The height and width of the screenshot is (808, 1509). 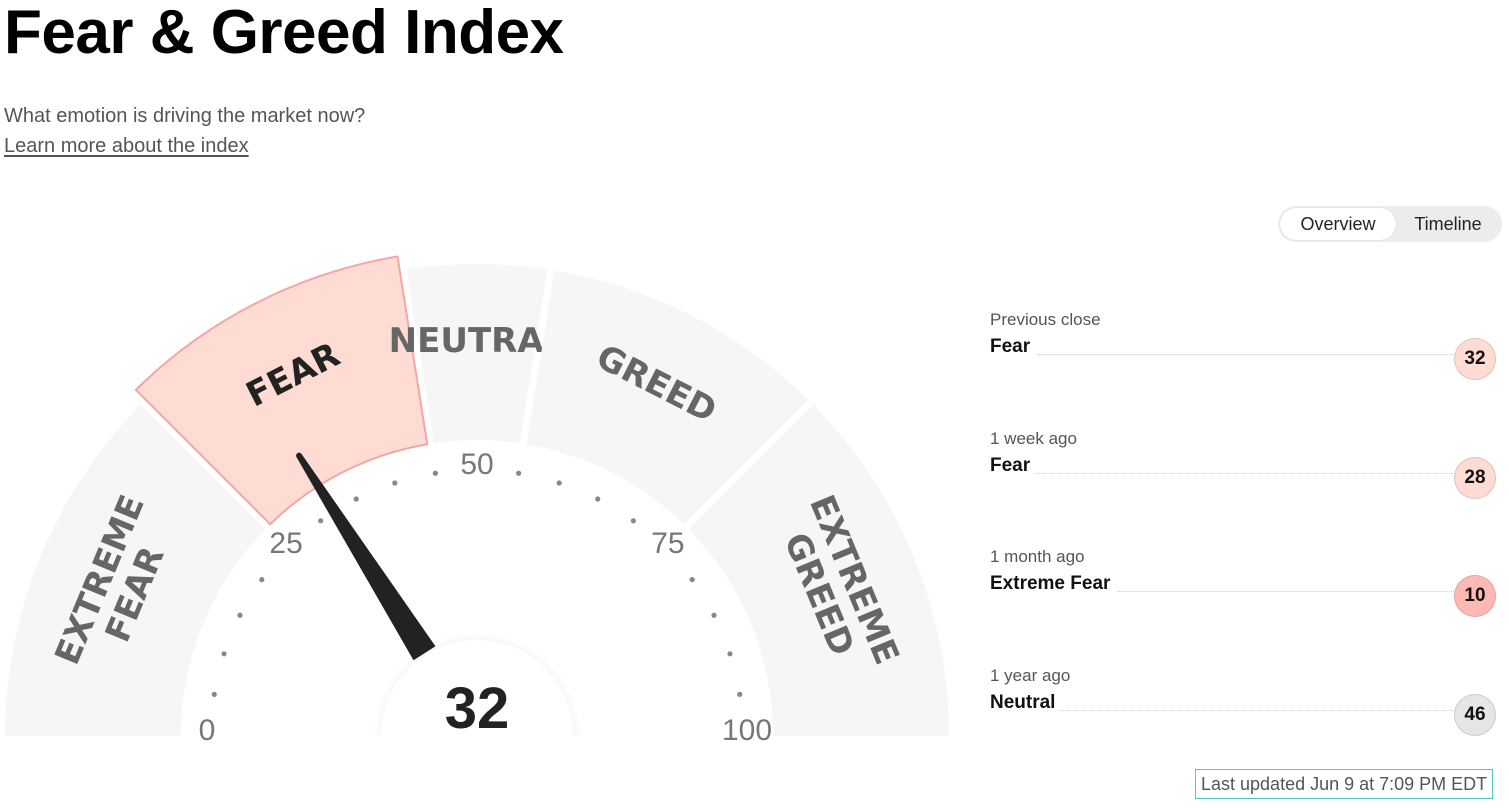 What do you see at coordinates (1245, 345) in the screenshot?
I see `history-previous-close: Previous close Fear 32` at bounding box center [1245, 345].